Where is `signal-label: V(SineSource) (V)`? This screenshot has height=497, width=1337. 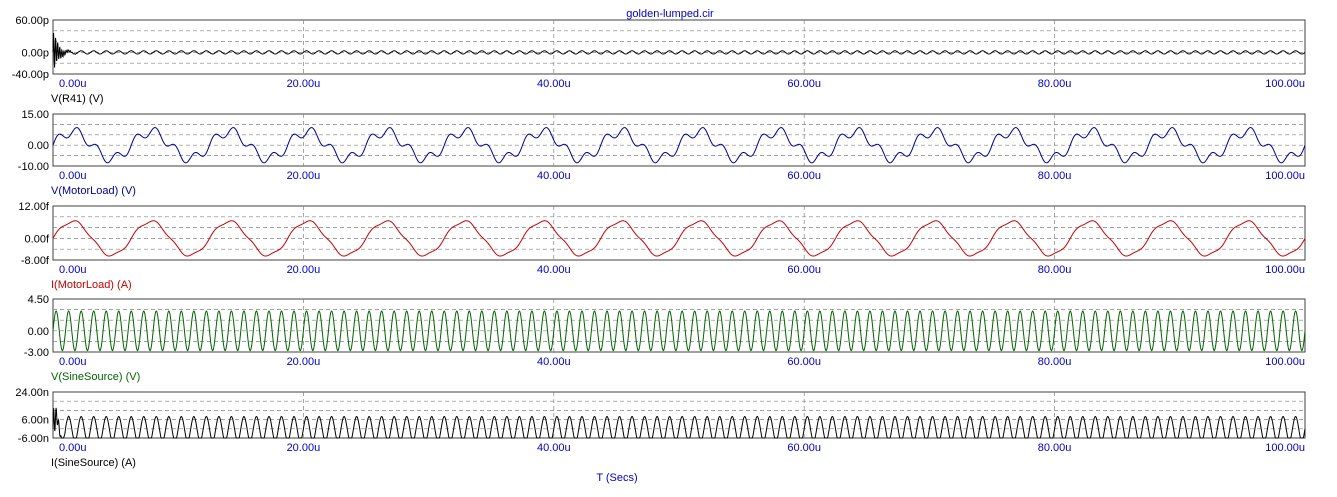 signal-label: V(SineSource) (V) is located at coordinates (95, 377).